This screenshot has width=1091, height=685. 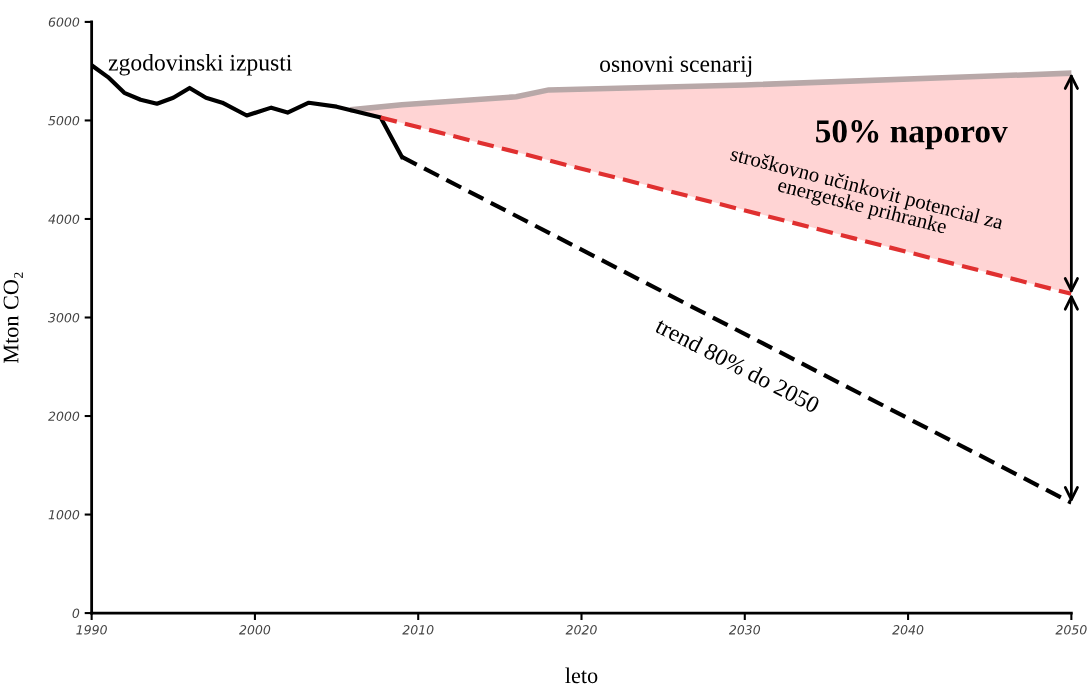 I want to click on y-tick-label: 2000, so click(x=64, y=416).